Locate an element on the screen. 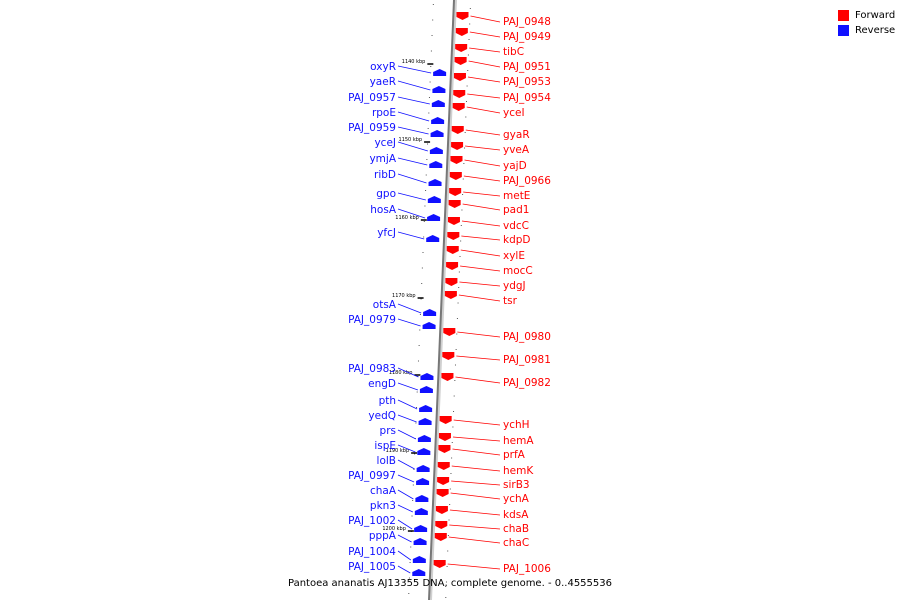 The height and width of the screenshot is (600, 900). reverse-gene-label: ispE is located at coordinates (385, 446).